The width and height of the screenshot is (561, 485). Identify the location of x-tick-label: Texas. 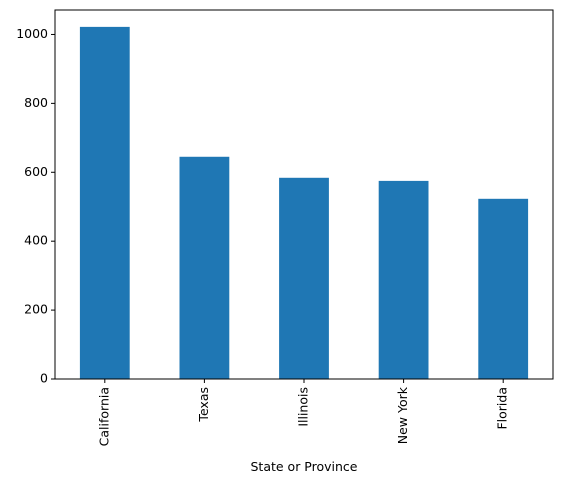
(203, 405).